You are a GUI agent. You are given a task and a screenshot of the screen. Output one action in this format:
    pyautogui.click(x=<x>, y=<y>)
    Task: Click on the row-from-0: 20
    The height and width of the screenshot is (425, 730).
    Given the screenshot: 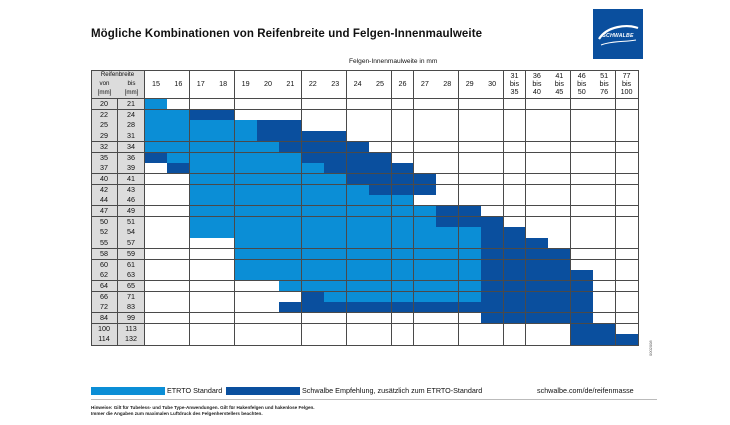 What is the action you would take?
    pyautogui.click(x=104, y=105)
    